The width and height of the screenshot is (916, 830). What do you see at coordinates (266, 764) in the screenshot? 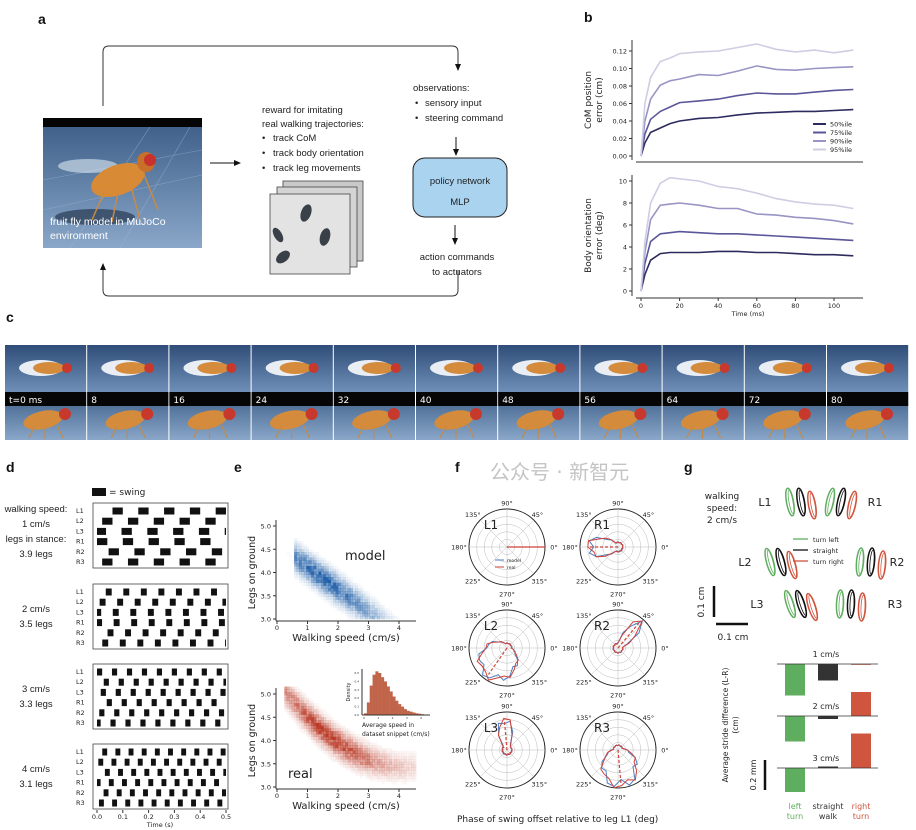
I see `y-tick-label: 3.5` at bounding box center [266, 764].